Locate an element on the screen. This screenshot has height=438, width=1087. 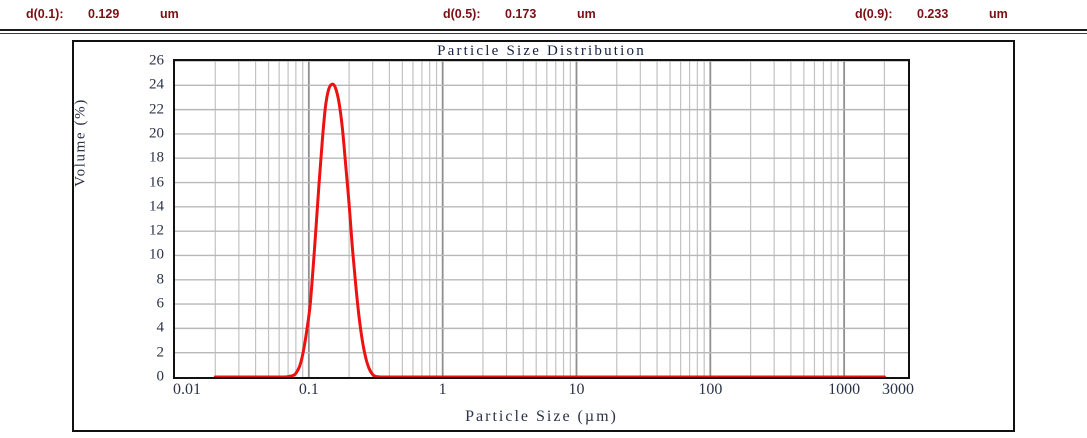
y-tick-label: 4 is located at coordinates (160, 327).